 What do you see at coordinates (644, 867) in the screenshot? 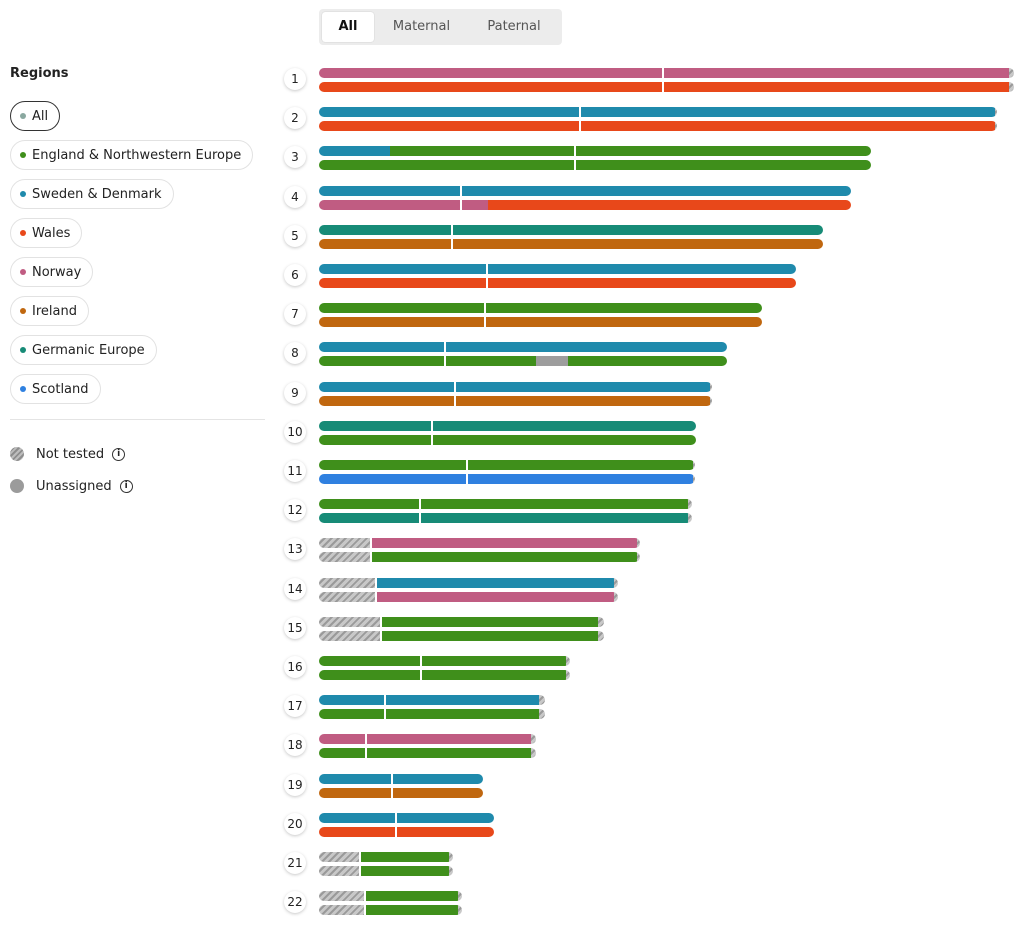
I see `chromosome-row-21: 21` at bounding box center [644, 867].